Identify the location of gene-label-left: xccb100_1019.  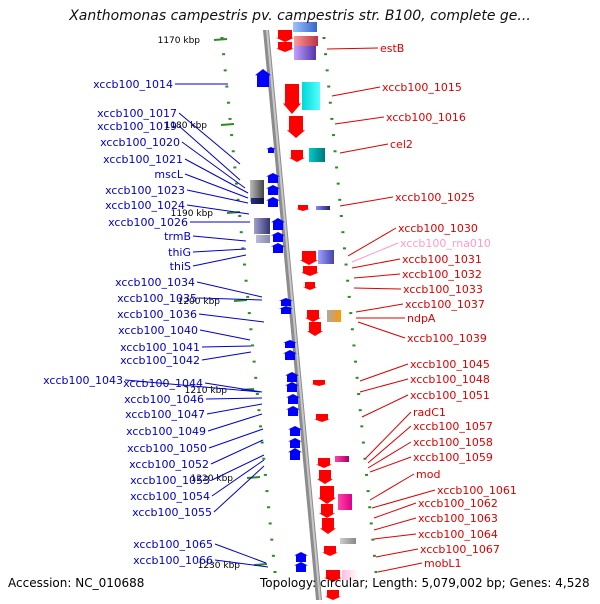
(137, 126).